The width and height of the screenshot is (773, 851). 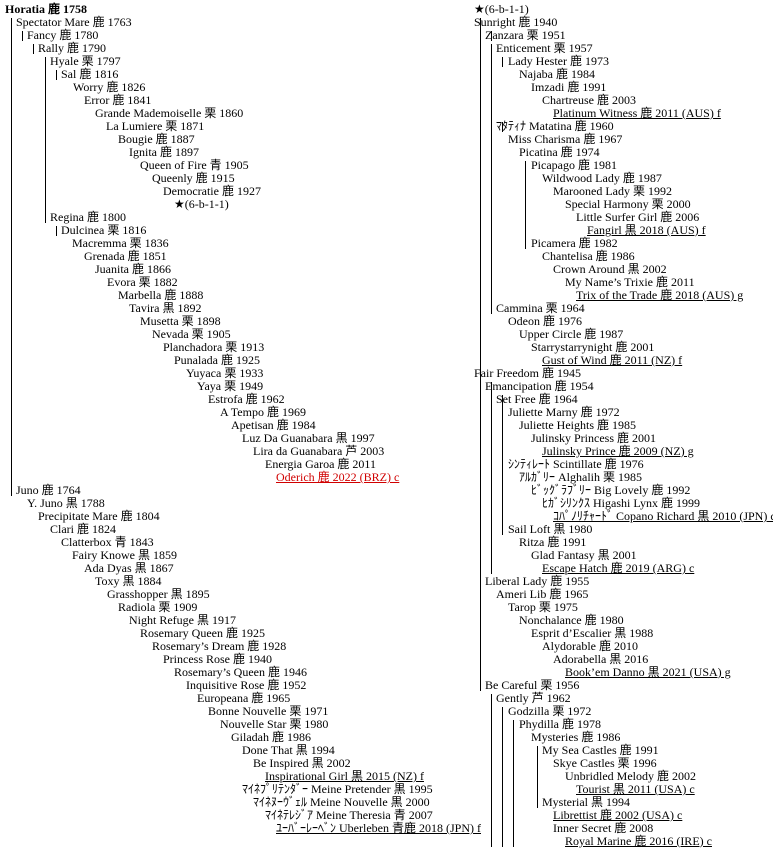 What do you see at coordinates (217, 360) in the screenshot?
I see `pedigree-entry: Punalada 鹿 1925` at bounding box center [217, 360].